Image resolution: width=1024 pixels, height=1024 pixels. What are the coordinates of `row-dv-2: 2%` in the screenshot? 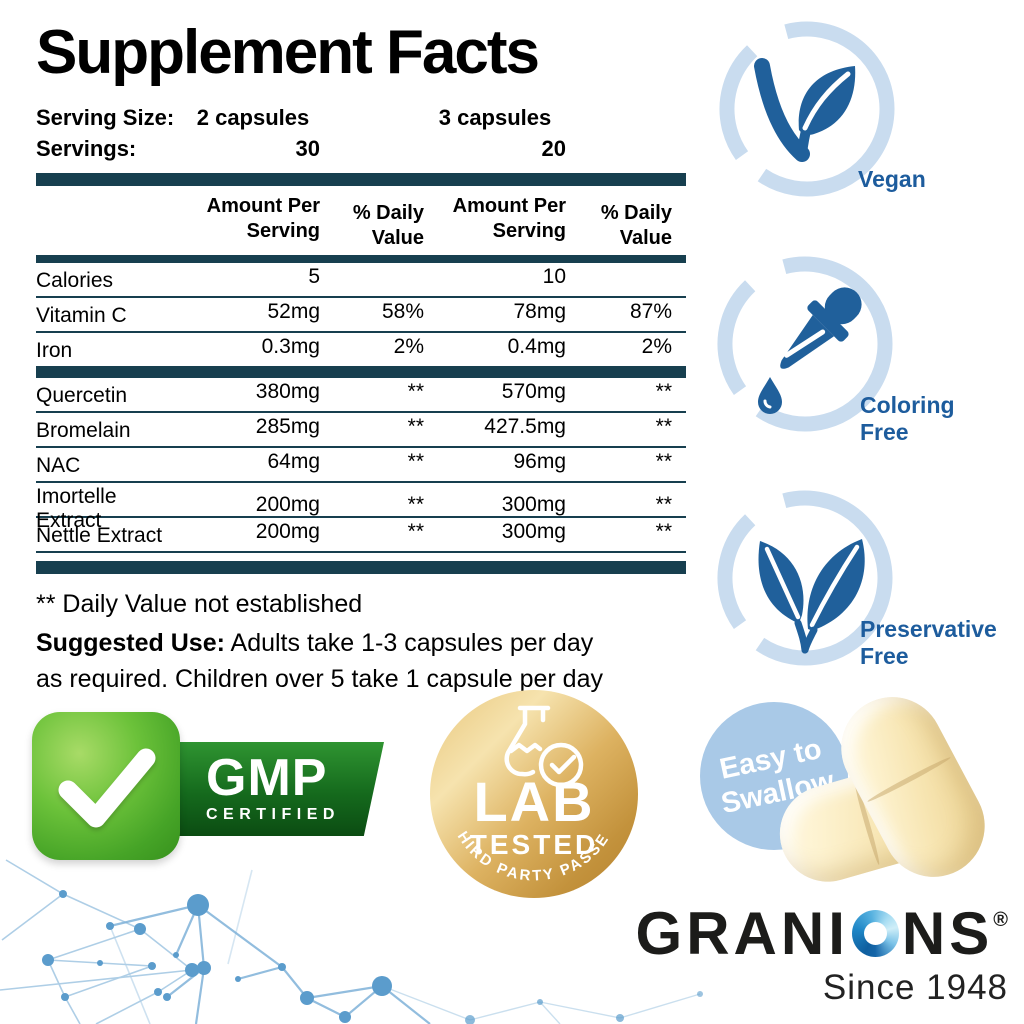 It's located at (656, 347).